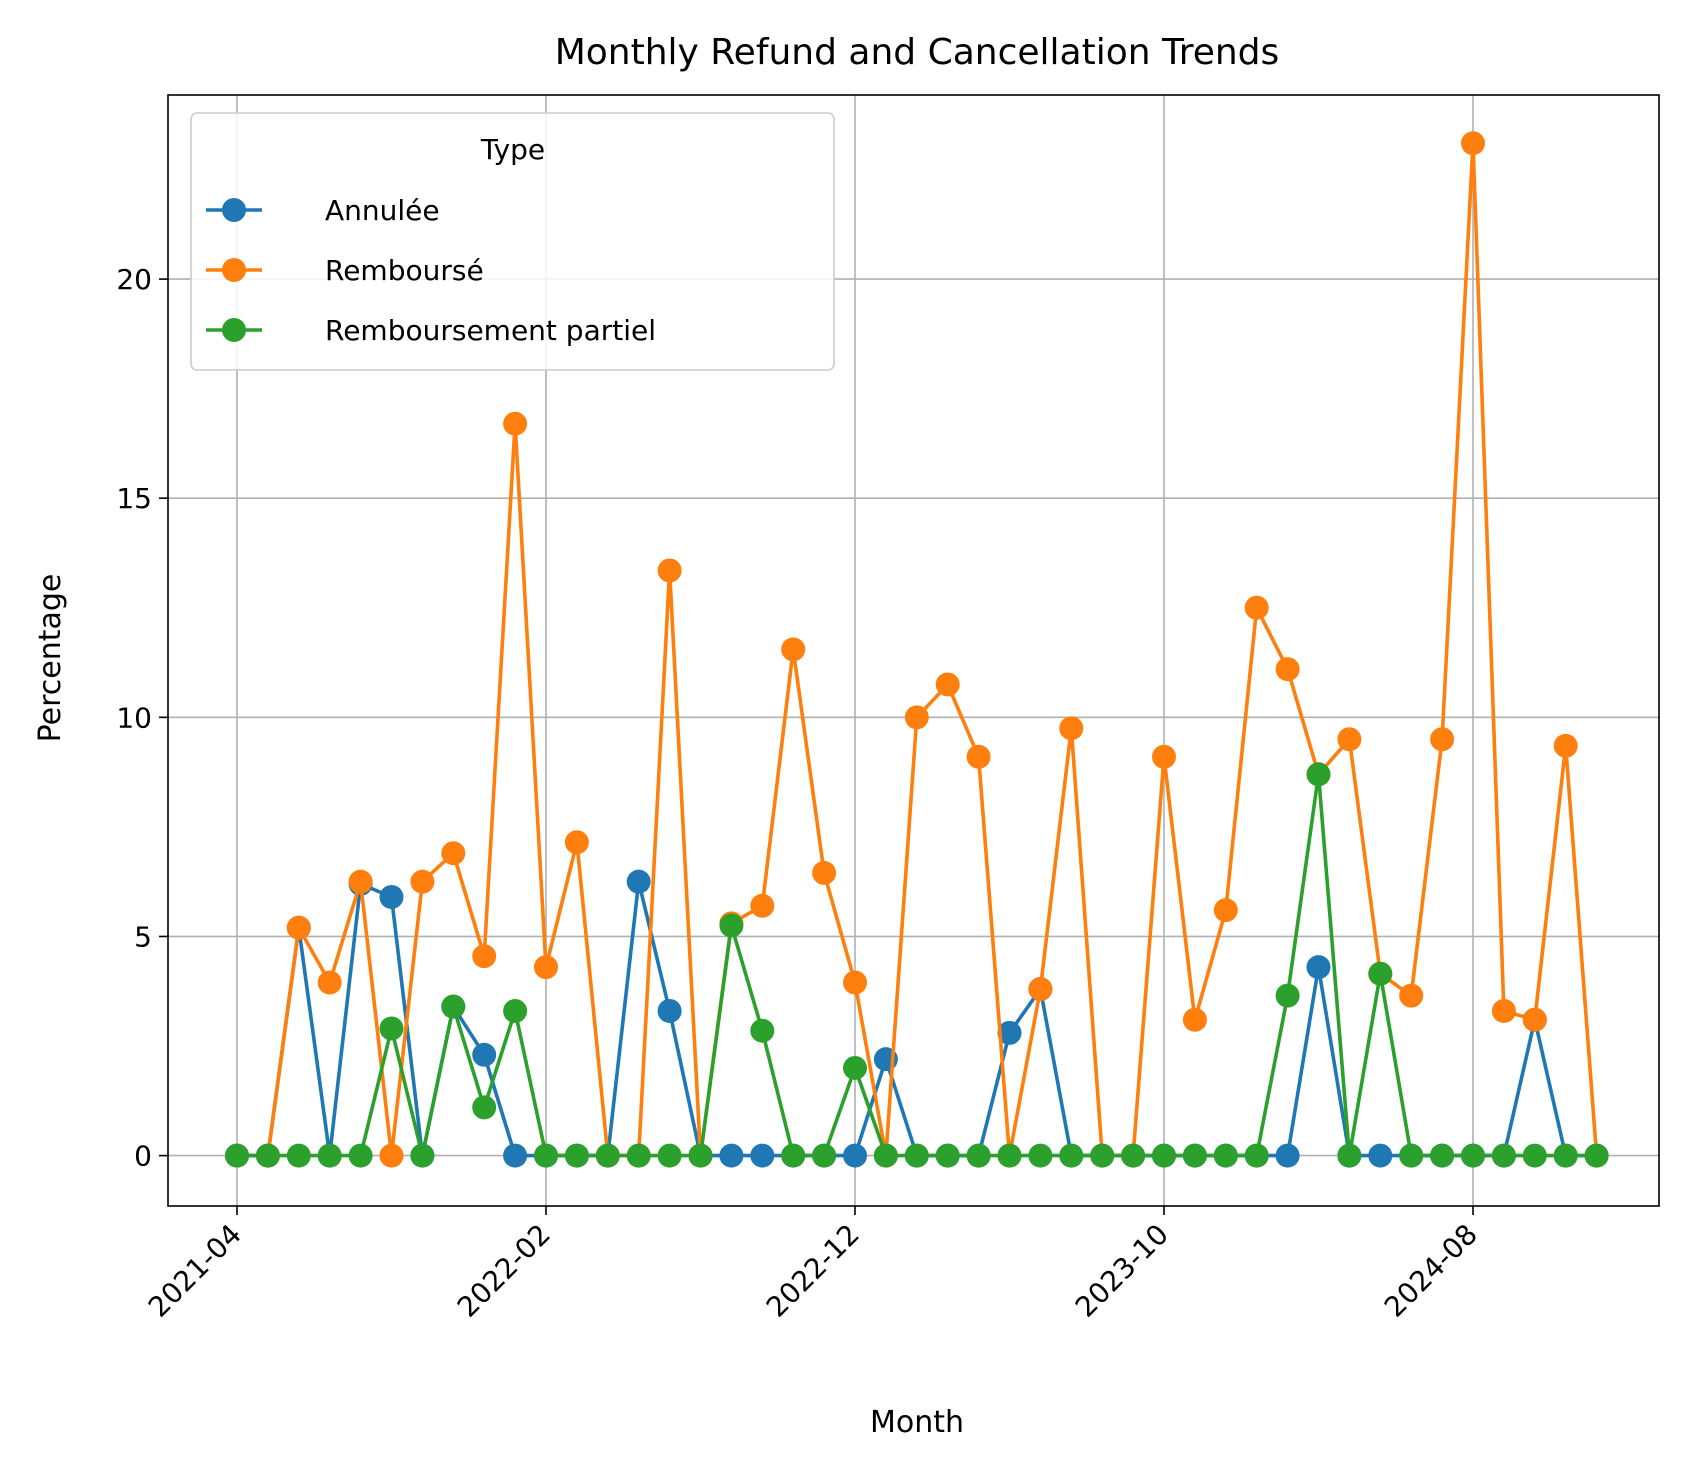  What do you see at coordinates (382, 210) in the screenshot?
I see `legend-label: Annulée` at bounding box center [382, 210].